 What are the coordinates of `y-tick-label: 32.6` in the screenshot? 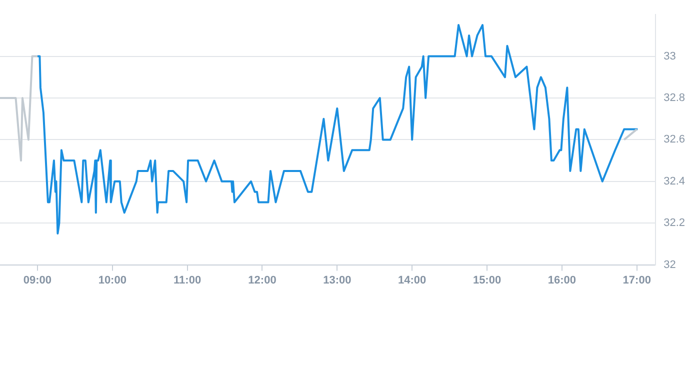 It's located at (675, 140).